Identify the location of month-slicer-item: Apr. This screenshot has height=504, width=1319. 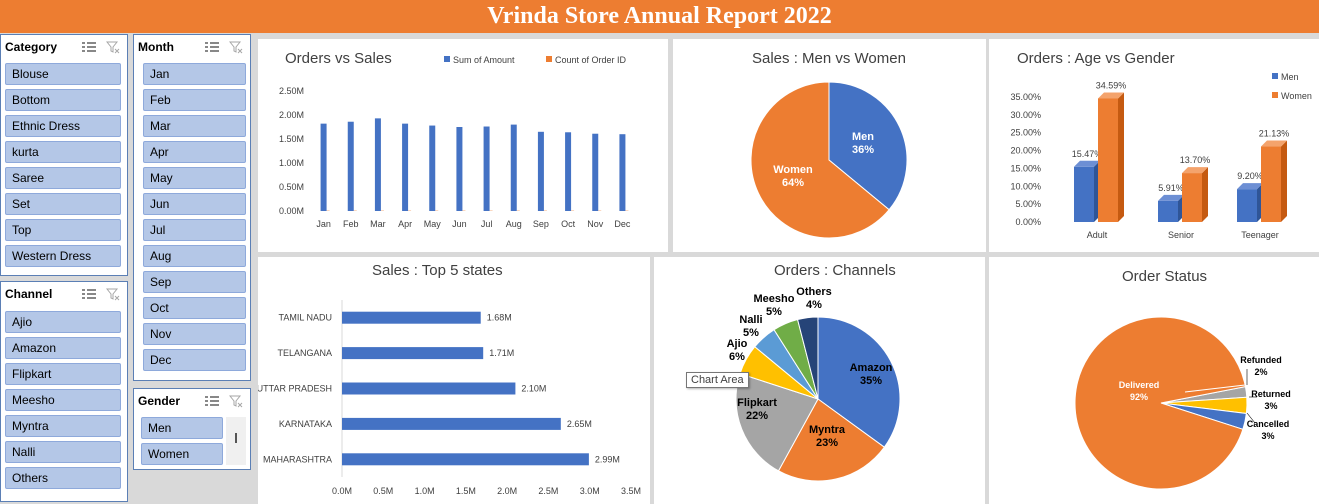
(194, 152).